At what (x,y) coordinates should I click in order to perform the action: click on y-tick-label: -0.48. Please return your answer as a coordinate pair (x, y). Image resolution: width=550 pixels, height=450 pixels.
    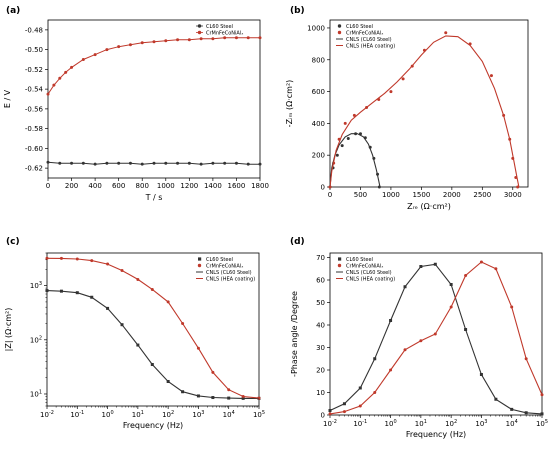
    Looking at the image, I should click on (34, 30).